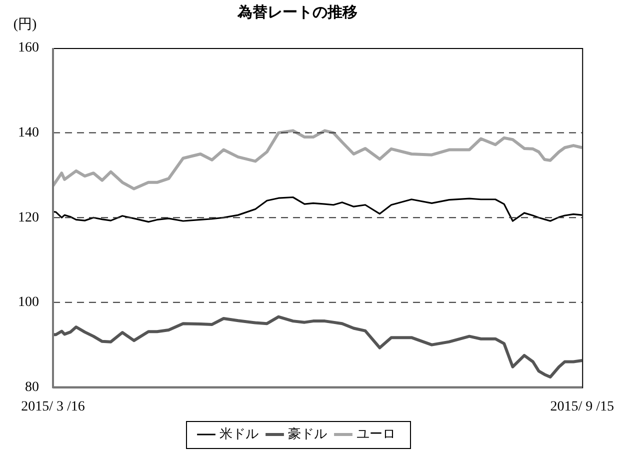 Image resolution: width=617 pixels, height=457 pixels. What do you see at coordinates (238, 433) in the screenshot?
I see `legend-label: 米ドル` at bounding box center [238, 433].